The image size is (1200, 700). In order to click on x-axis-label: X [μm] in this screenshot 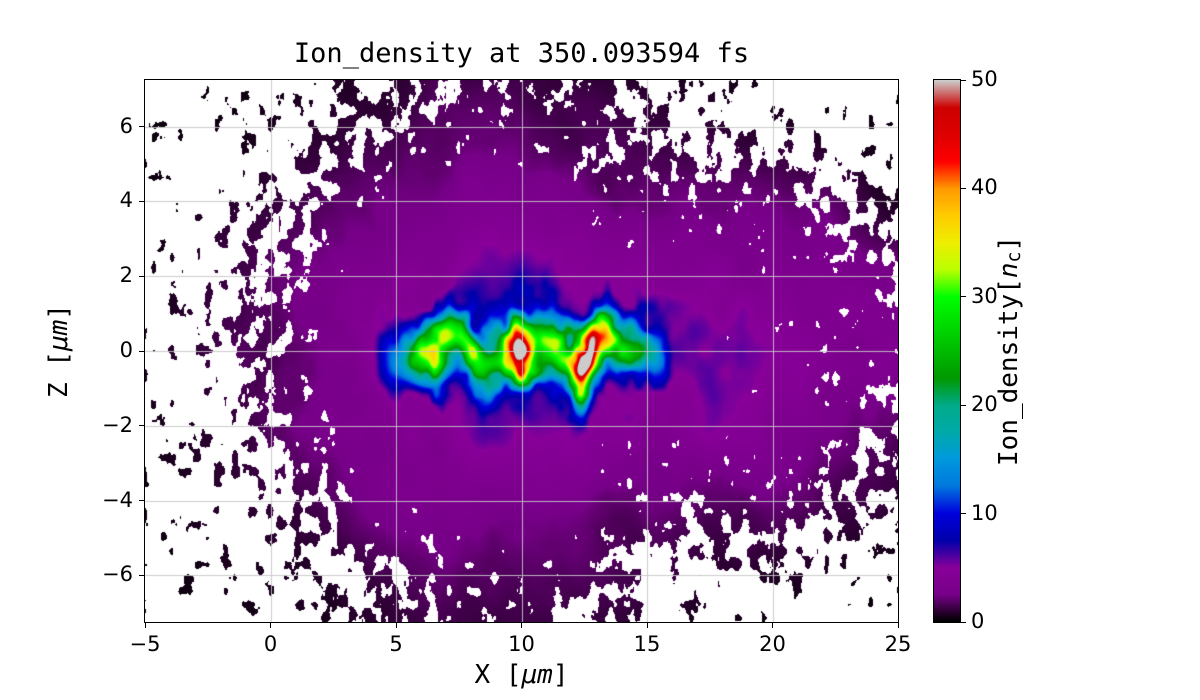, I will do `click(521, 675)`.